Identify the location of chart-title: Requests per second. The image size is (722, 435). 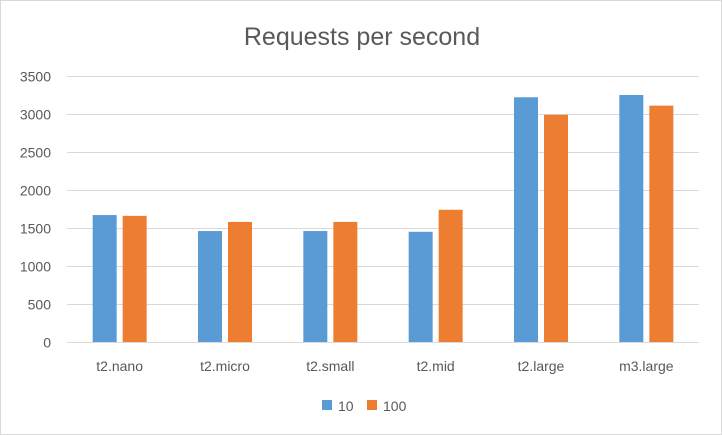
(362, 37).